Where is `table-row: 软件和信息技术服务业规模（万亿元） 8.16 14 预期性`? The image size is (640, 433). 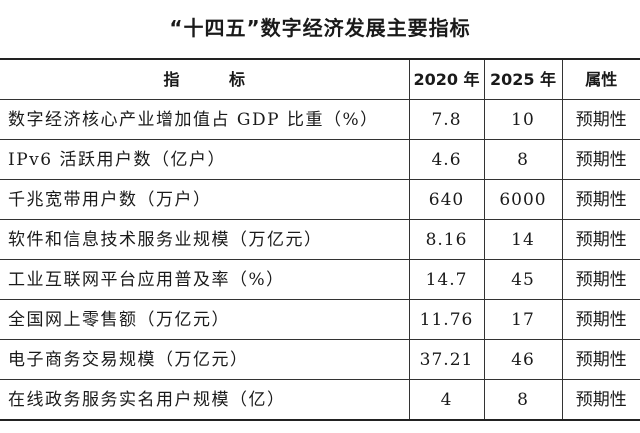 table-row: 软件和信息技术服务业规模（万亿元） 8.16 14 预期性 is located at coordinates (320, 239).